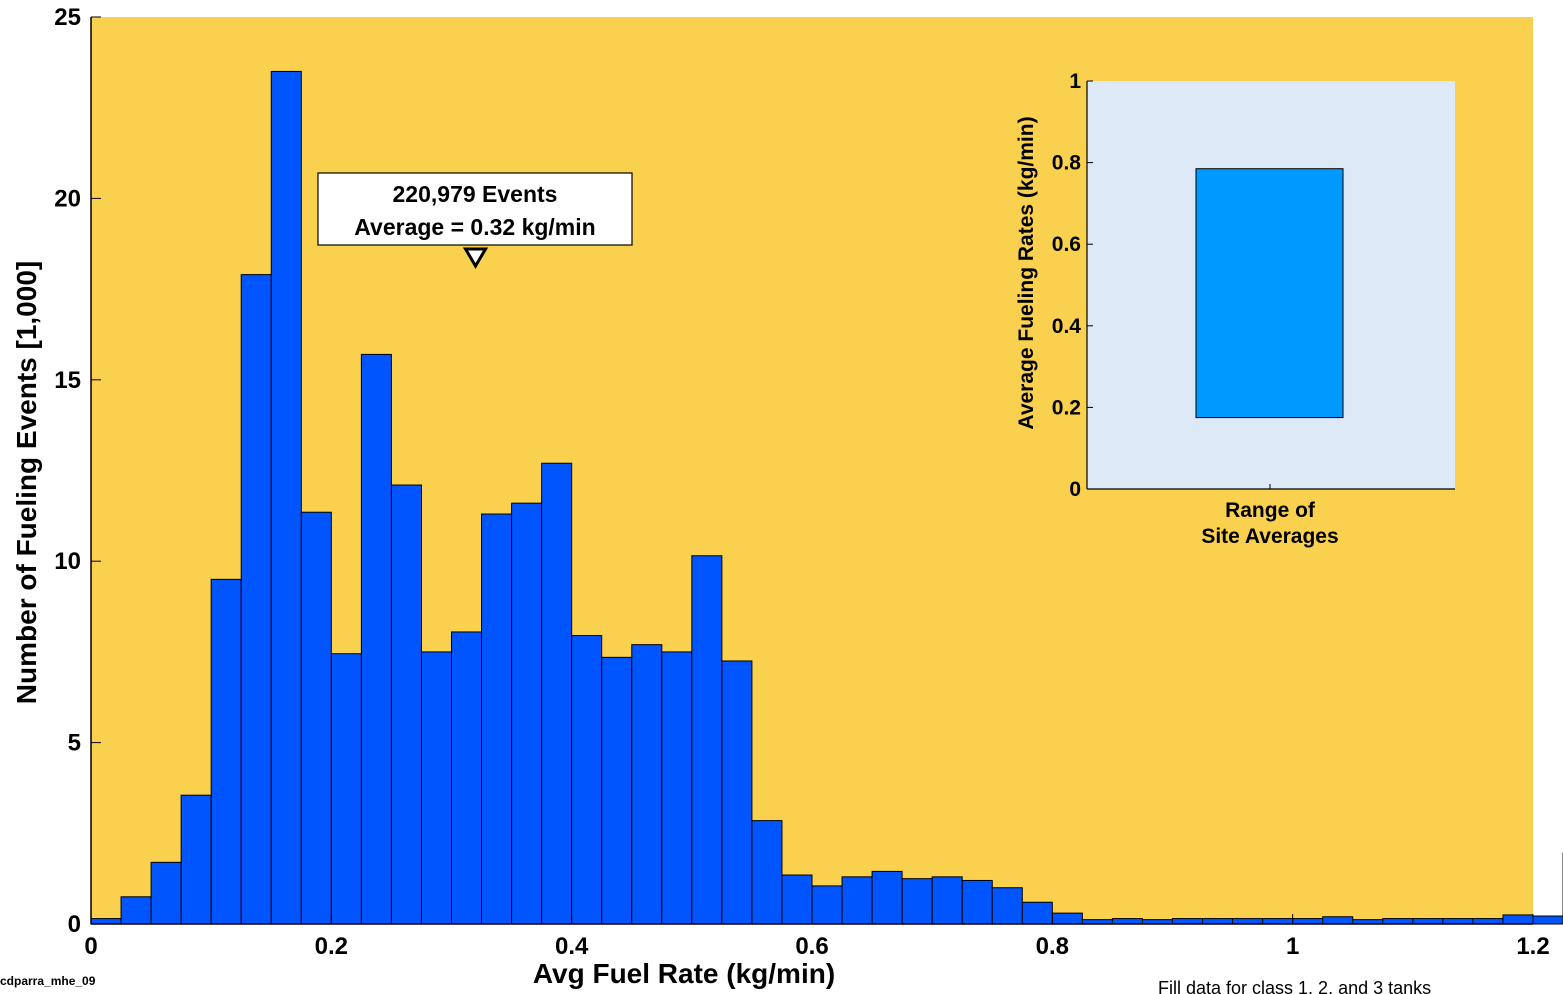 This screenshot has height=994, width=1563. I want to click on x-tick-label: 1.2, so click(1532, 946).